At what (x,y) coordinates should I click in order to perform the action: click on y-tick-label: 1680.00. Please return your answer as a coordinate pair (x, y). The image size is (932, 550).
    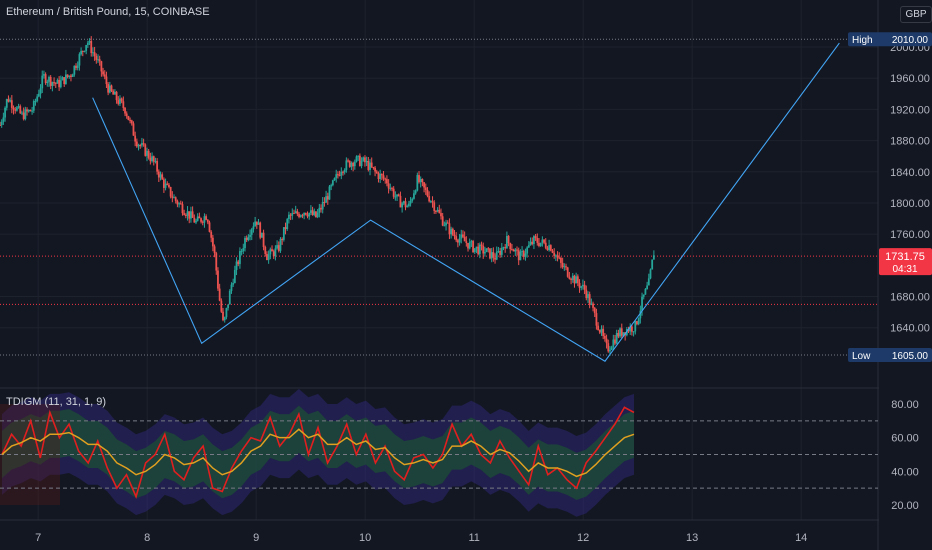
    Looking at the image, I should click on (910, 298).